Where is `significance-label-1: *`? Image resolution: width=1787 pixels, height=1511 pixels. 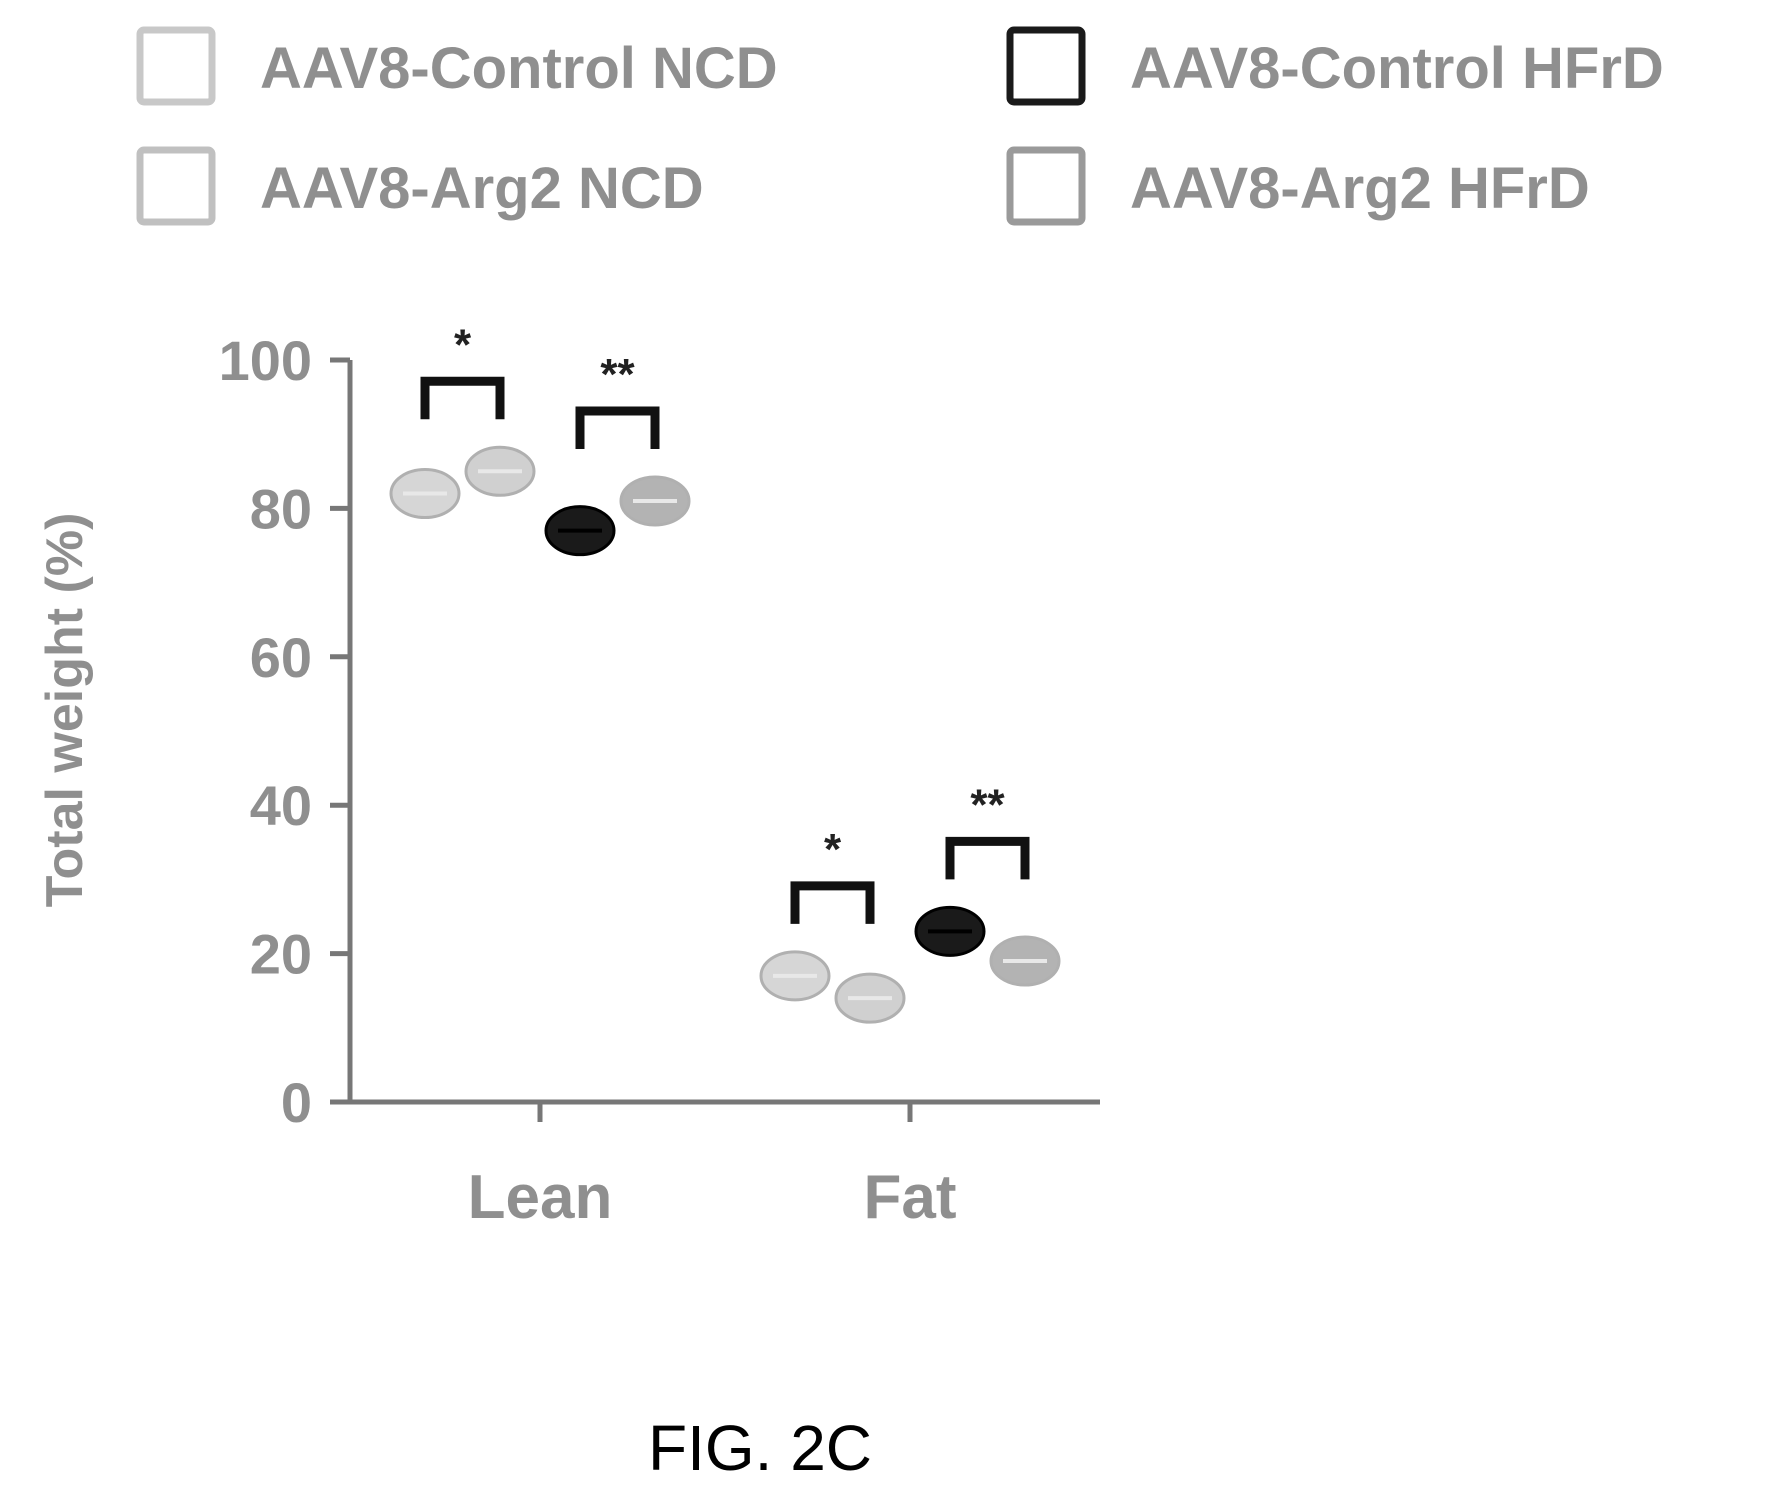 significance-label-1: * is located at coordinates (463, 344).